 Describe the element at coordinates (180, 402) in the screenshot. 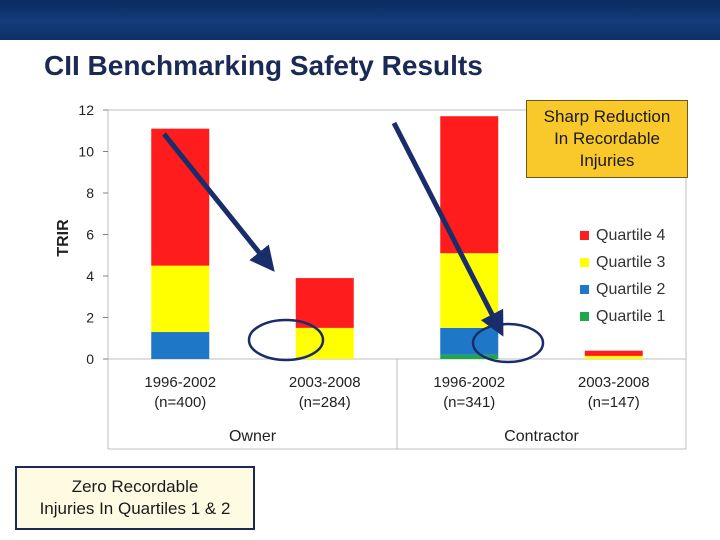

I see `x-tick-label: (n=400)` at that location.